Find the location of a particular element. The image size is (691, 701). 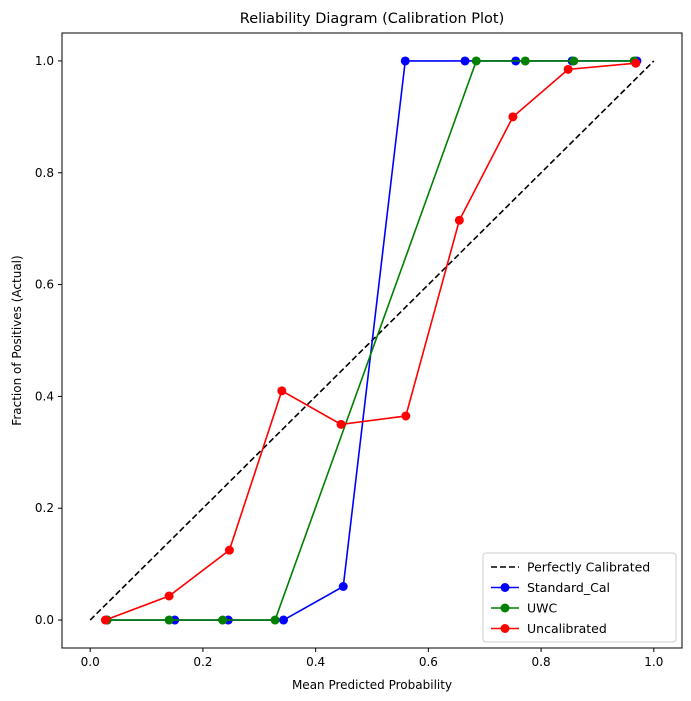

legend-item-standard-cal: Standard_Cal is located at coordinates (550, 587).